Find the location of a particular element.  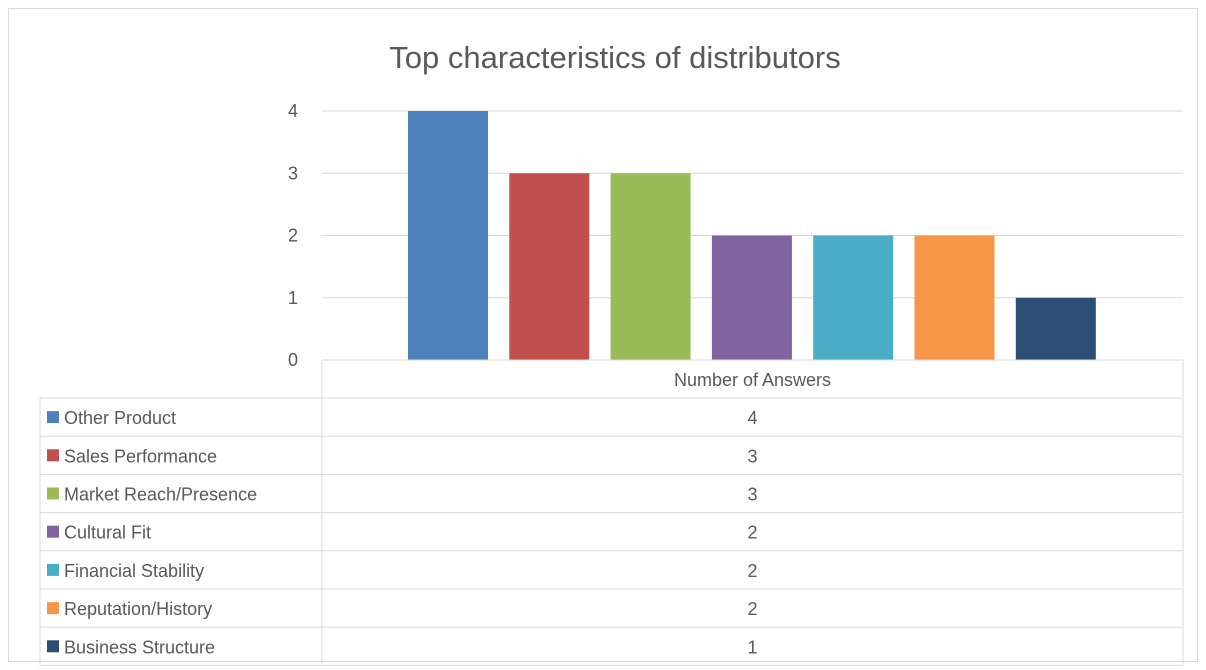

row-label-2: Sales Performance is located at coordinates (140, 456).